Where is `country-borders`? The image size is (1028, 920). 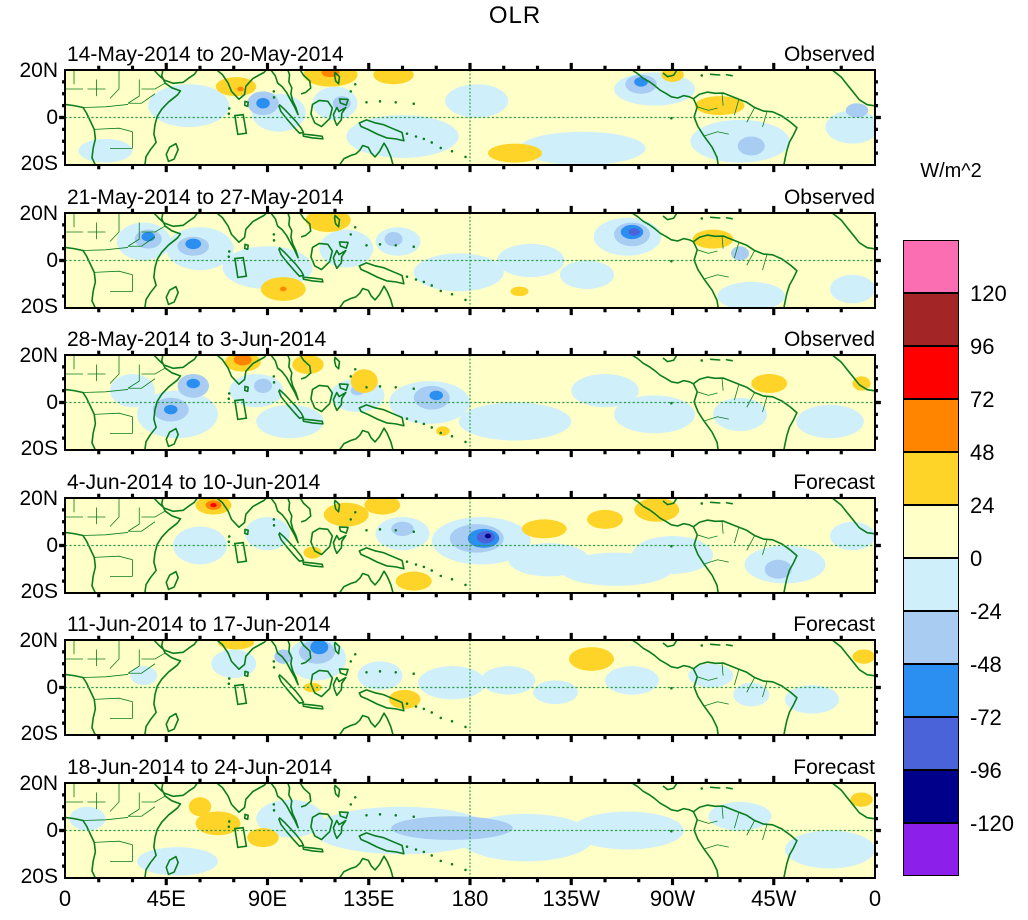 country-borders is located at coordinates (416, 109).